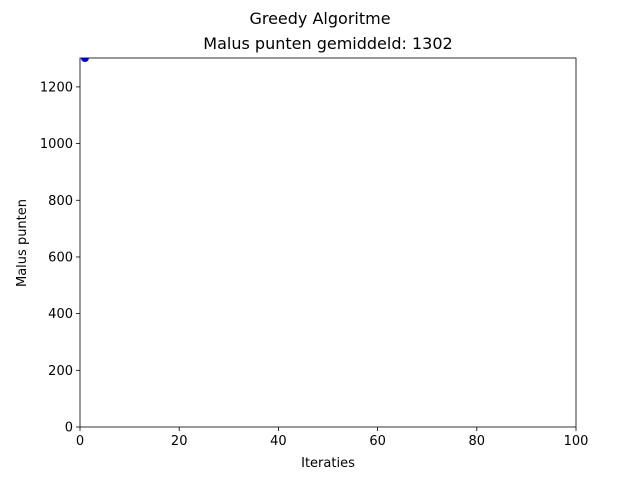 The height and width of the screenshot is (484, 640). I want to click on x-tick-label: 0, so click(80, 441).